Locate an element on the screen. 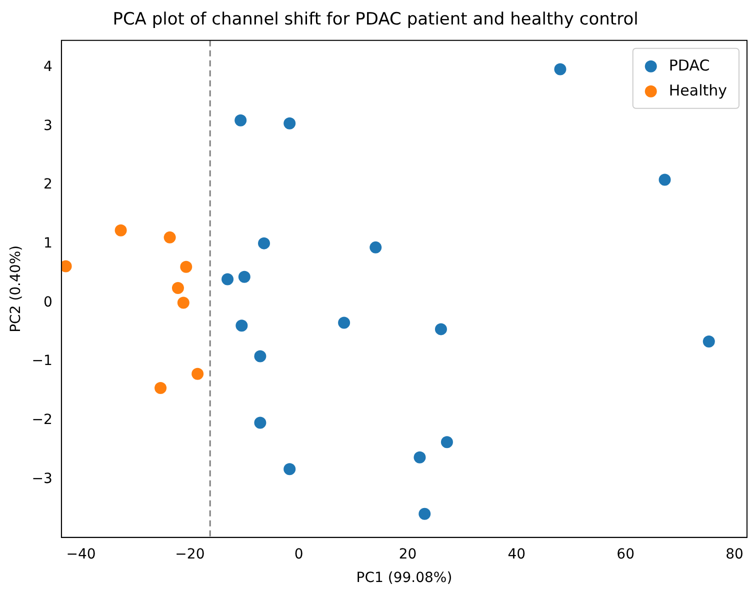 The width and height of the screenshot is (753, 599). y-tick-label: −3 is located at coordinates (42, 478).